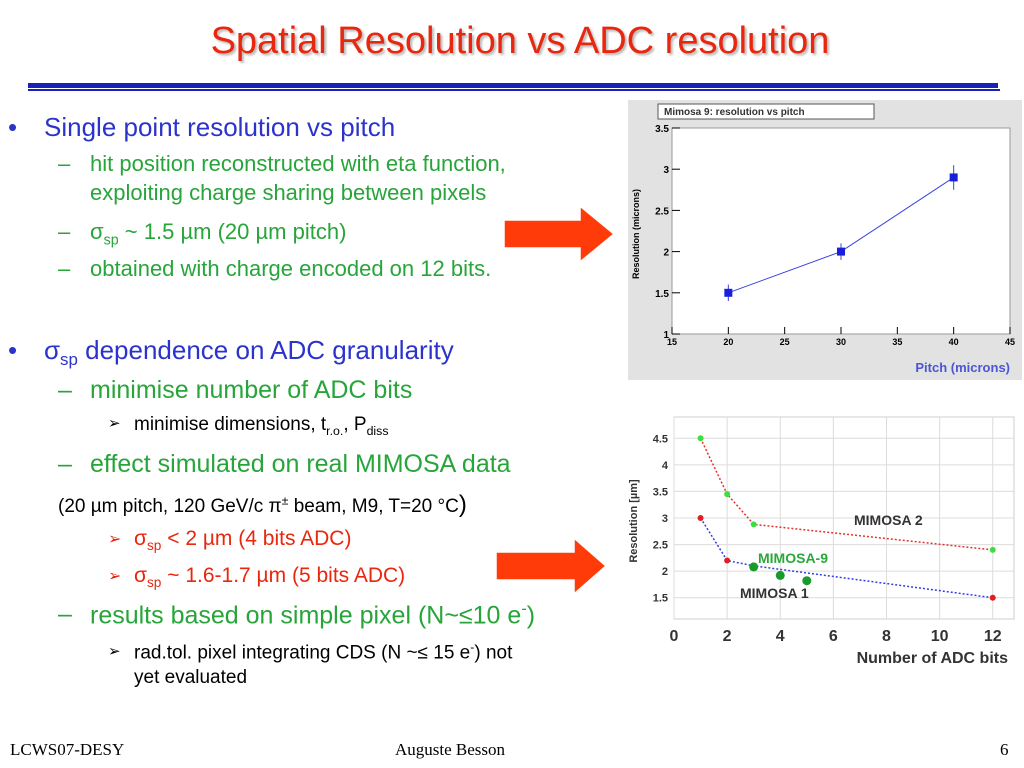 The width and height of the screenshot is (1024, 768). I want to click on y-axis-label: Resolution [µm], so click(634, 521).